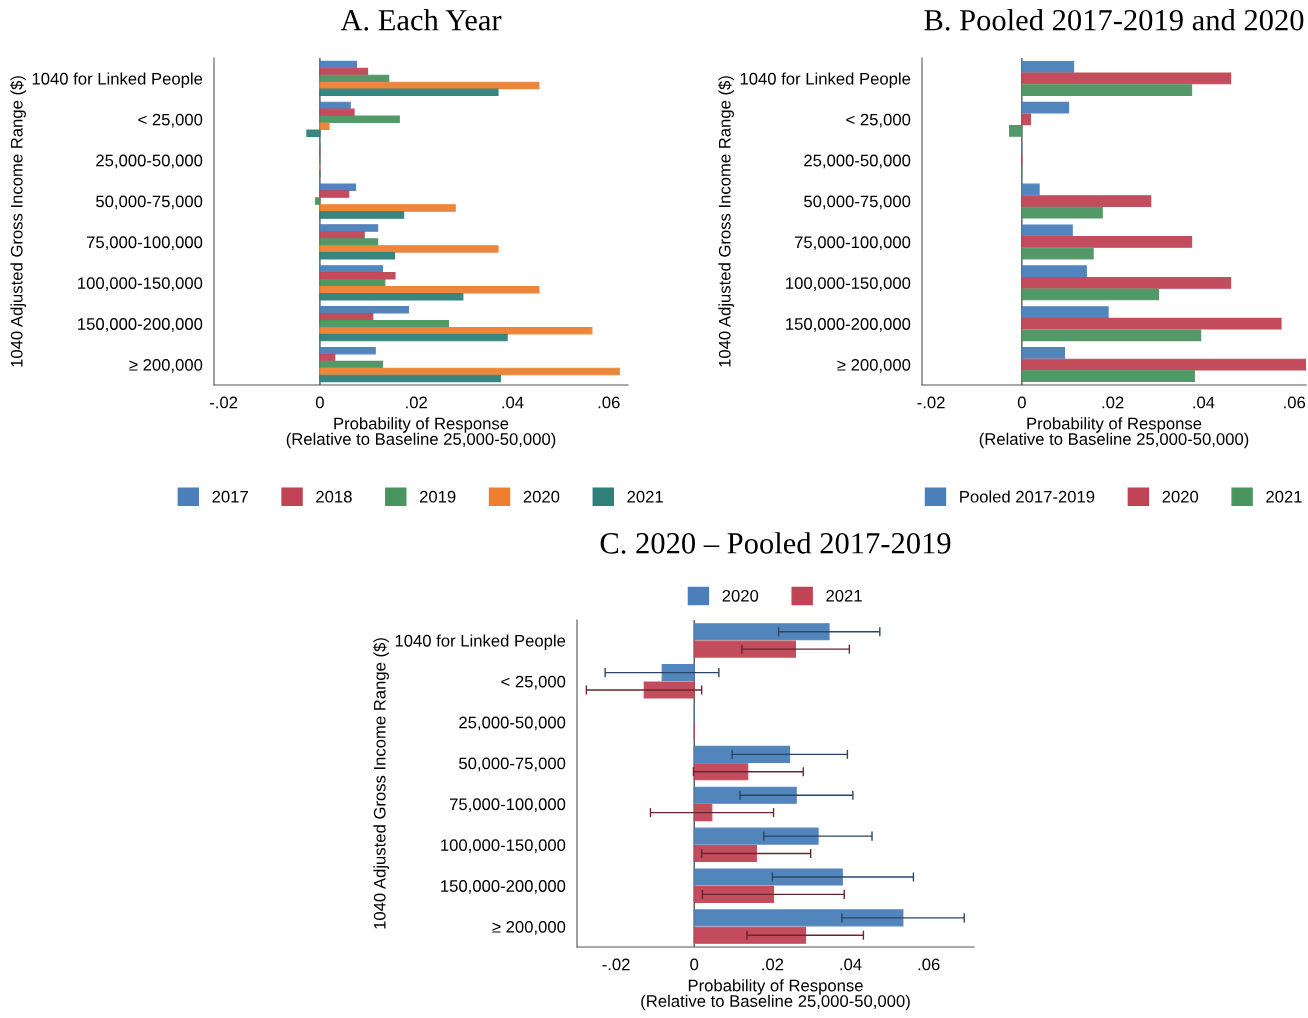 This screenshot has width=1308, height=1018. Describe the element at coordinates (437, 496) in the screenshot. I see `legend-label: 2019` at that location.